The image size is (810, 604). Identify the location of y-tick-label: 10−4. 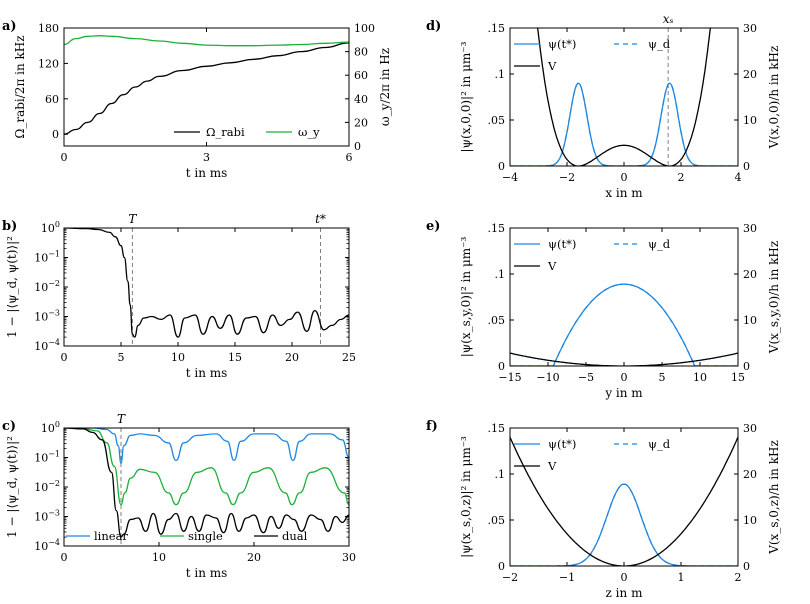
(47, 545).